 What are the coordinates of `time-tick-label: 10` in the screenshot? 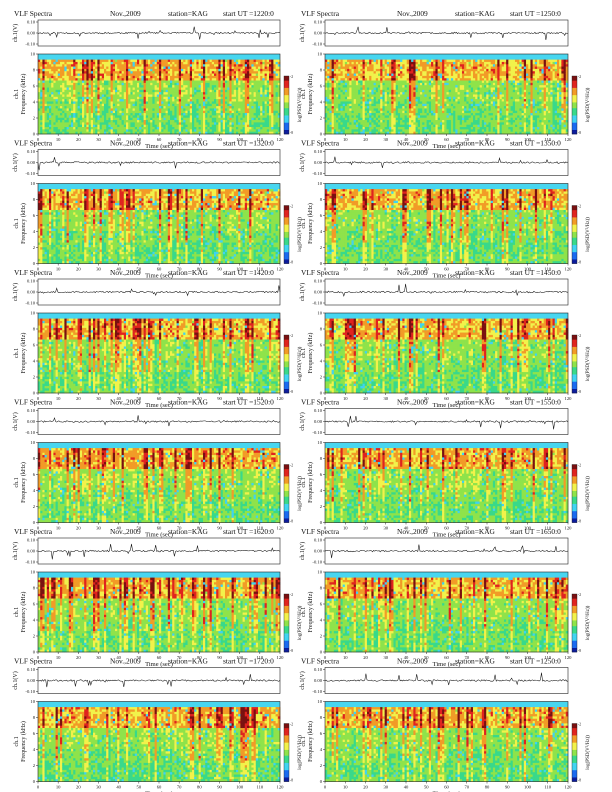 It's located at (345, 269).